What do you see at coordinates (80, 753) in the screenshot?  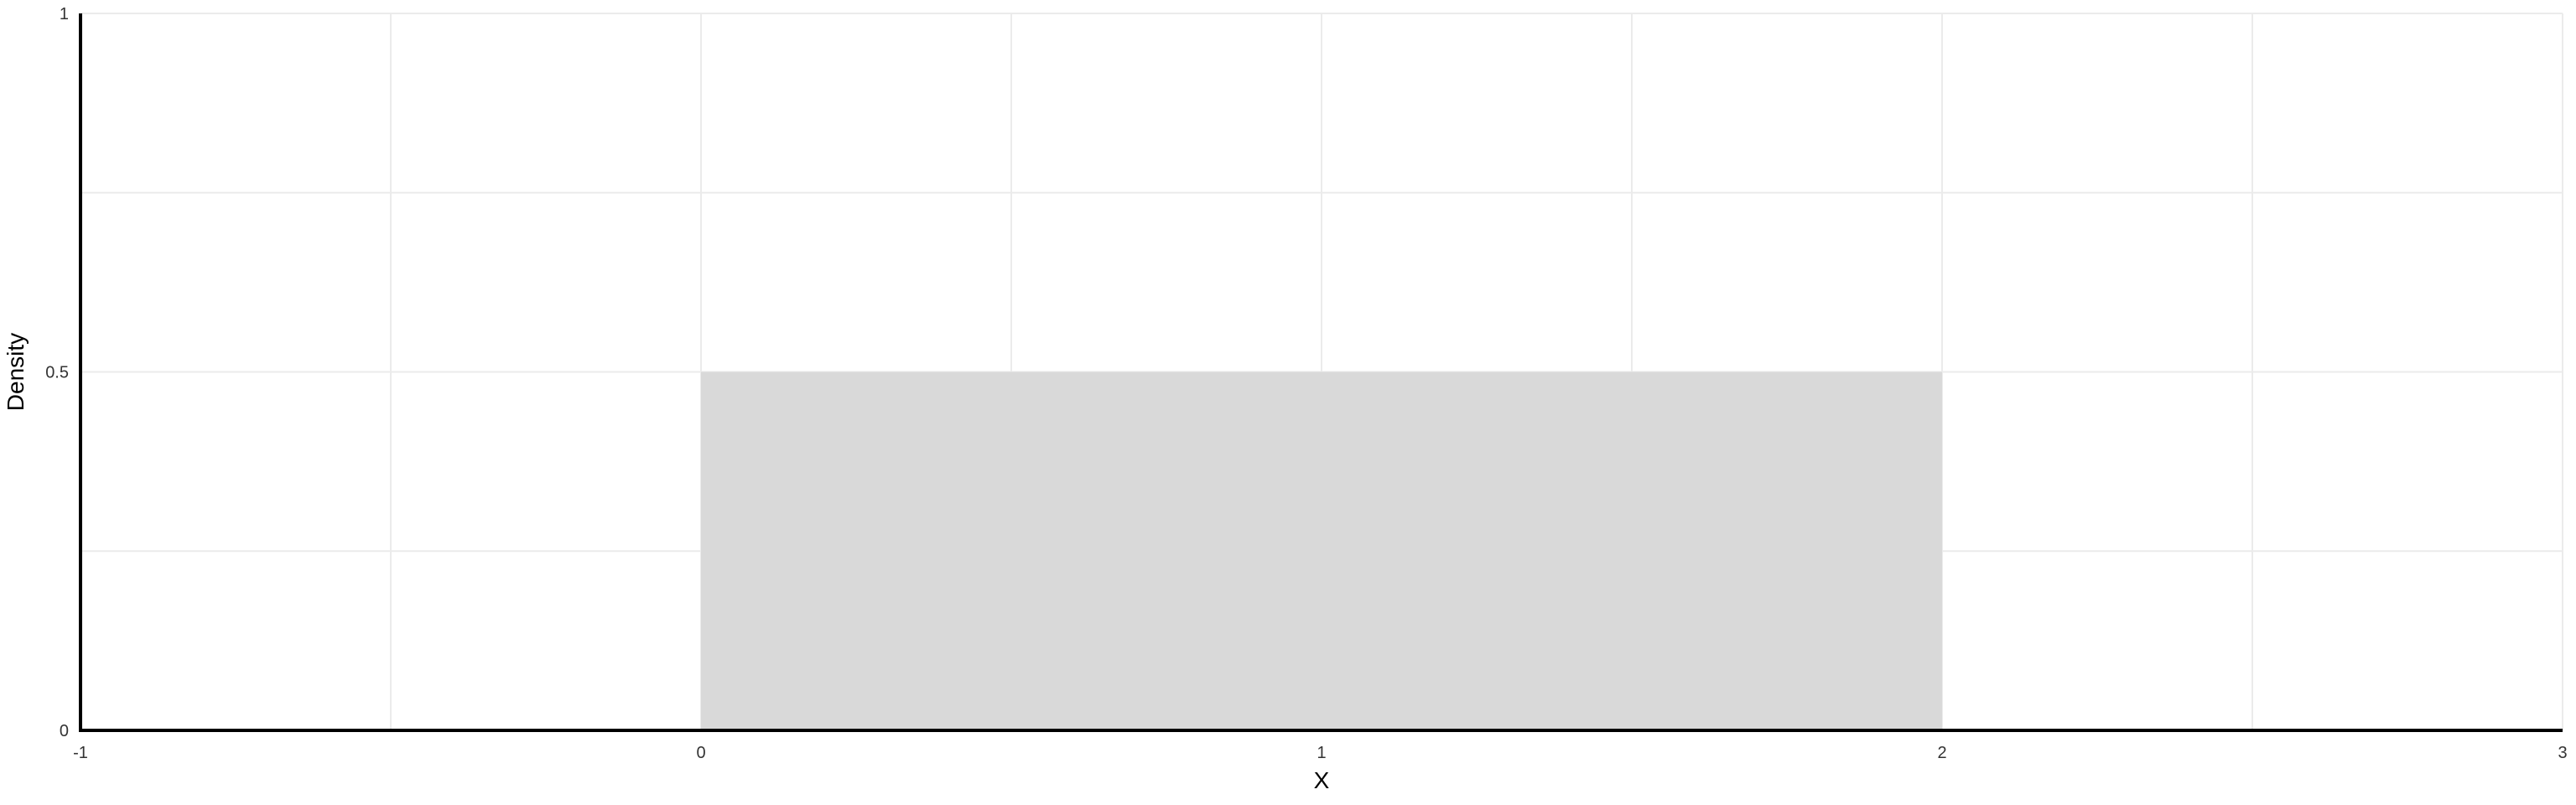 I see `x-tick-label: -1` at bounding box center [80, 753].